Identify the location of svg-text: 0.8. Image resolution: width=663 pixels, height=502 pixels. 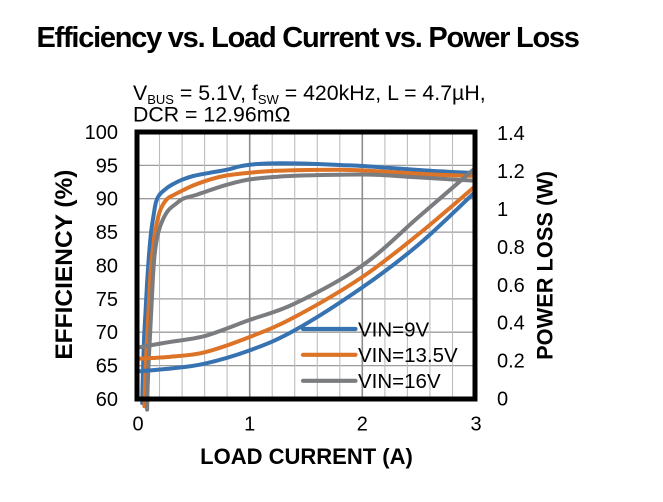
(511, 248).